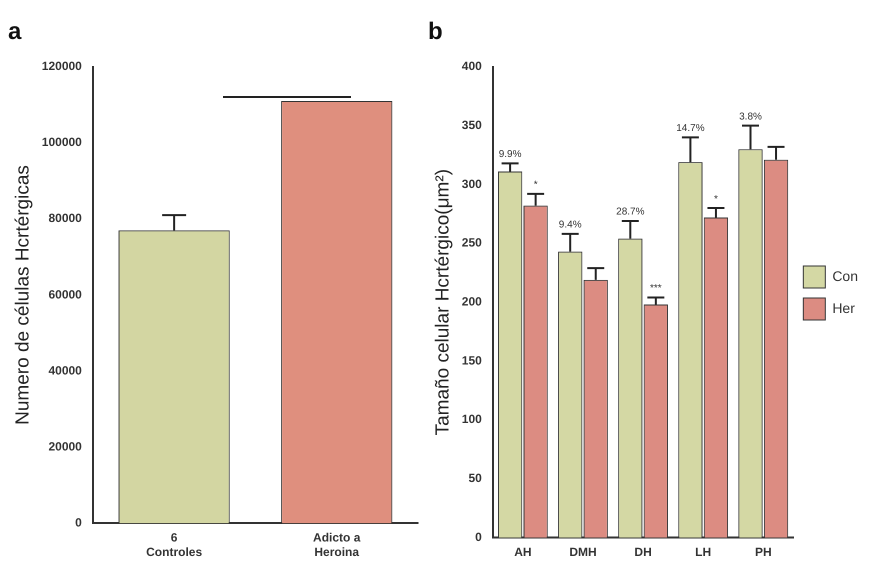  What do you see at coordinates (65, 446) in the screenshot?
I see `y-tick-label: 20000` at bounding box center [65, 446].